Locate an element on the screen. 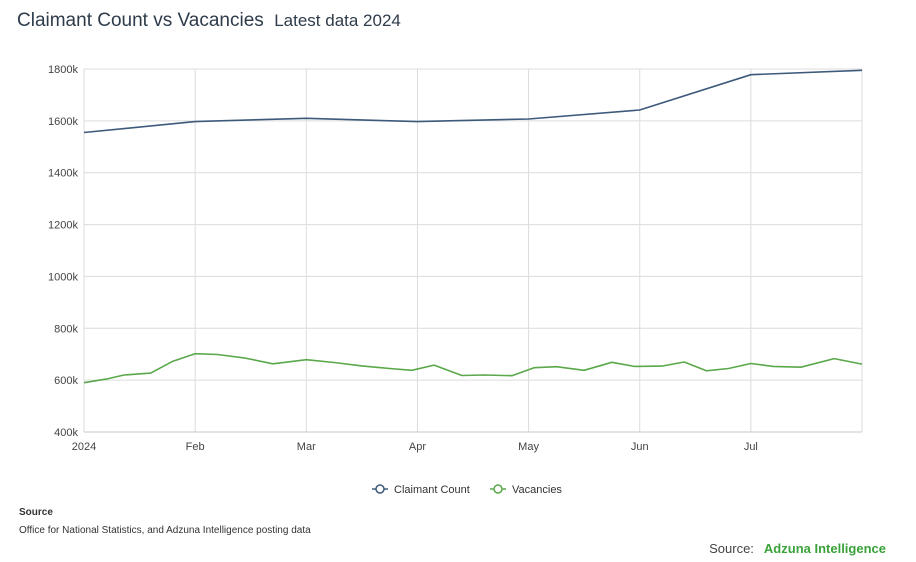 The image size is (916, 562). x-axis-ticks: 2024 Feb Mar Apr May Jun Jul is located at coordinates (415, 447).